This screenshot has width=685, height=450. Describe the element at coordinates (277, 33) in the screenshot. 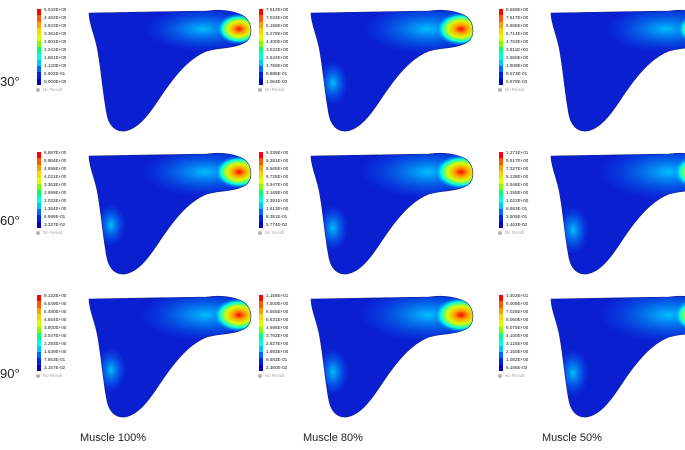

I see `legend-tick-label: 5.278E+00` at that location.